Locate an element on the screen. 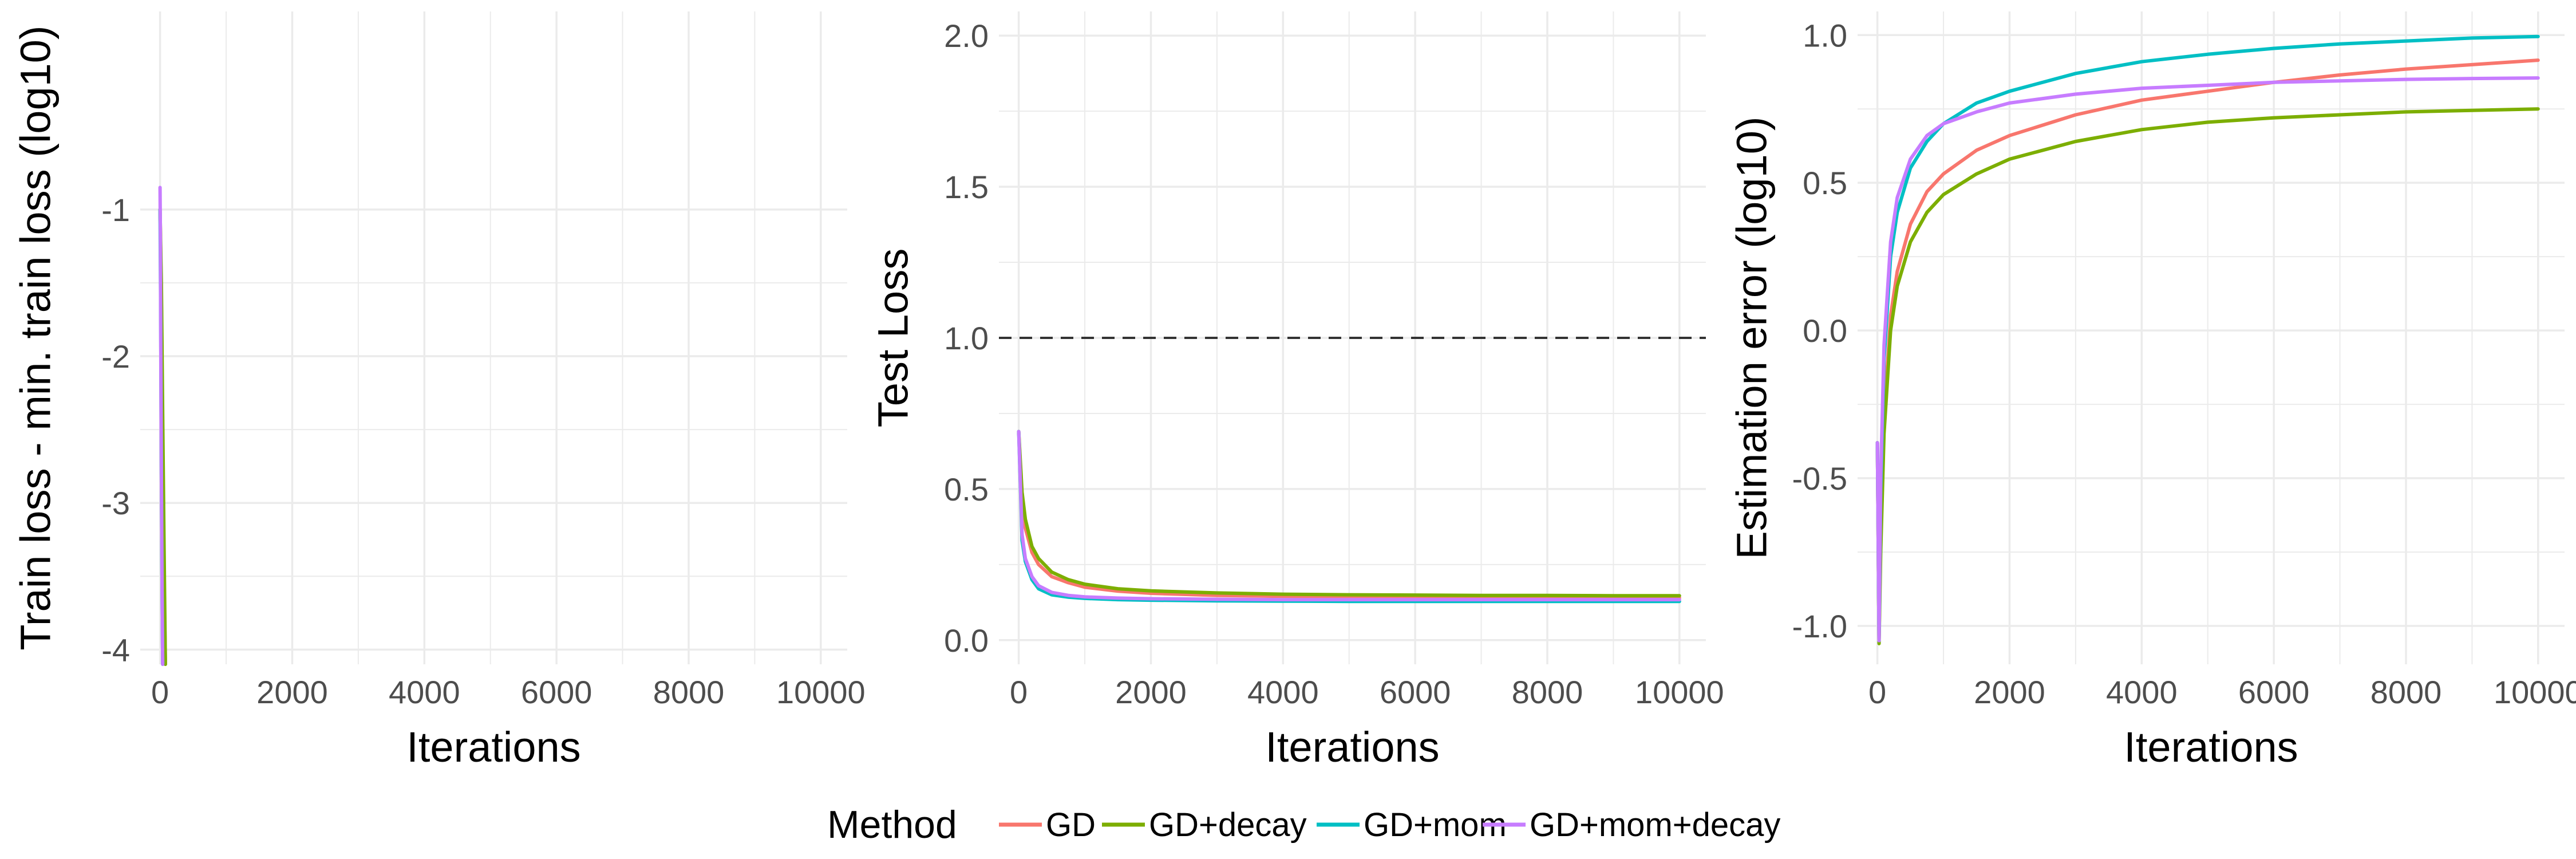  legend-items: GD GD+decay GD+mom GD+mom+decay is located at coordinates (1389, 825).